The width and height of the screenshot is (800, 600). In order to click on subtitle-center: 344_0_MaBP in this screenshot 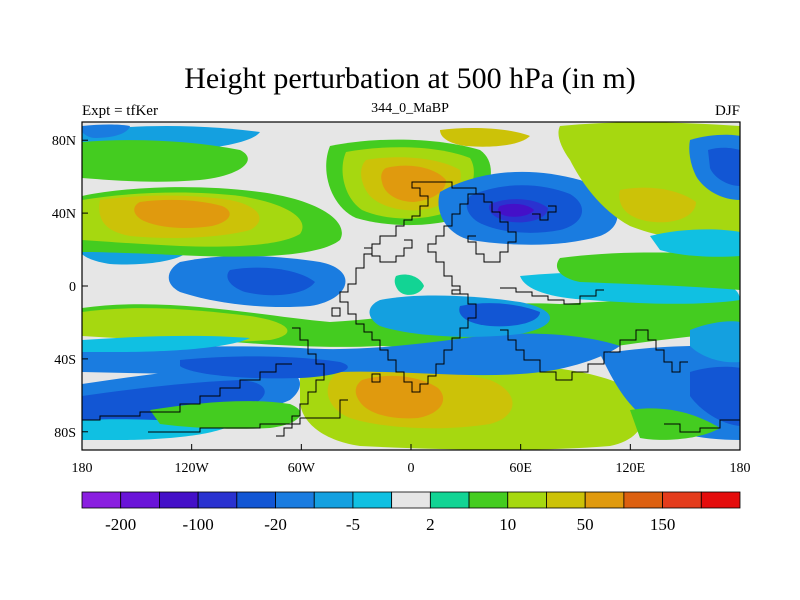, I will do `click(410, 108)`.